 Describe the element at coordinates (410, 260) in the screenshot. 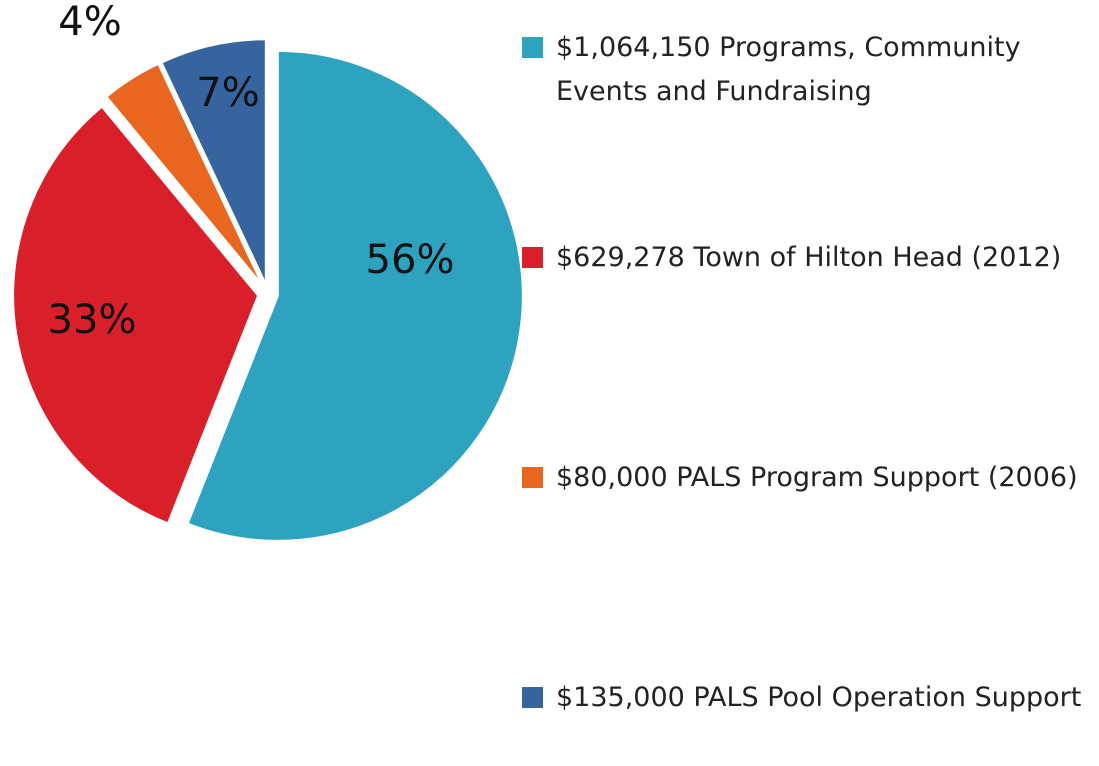

I see `slice-label: 56%` at that location.